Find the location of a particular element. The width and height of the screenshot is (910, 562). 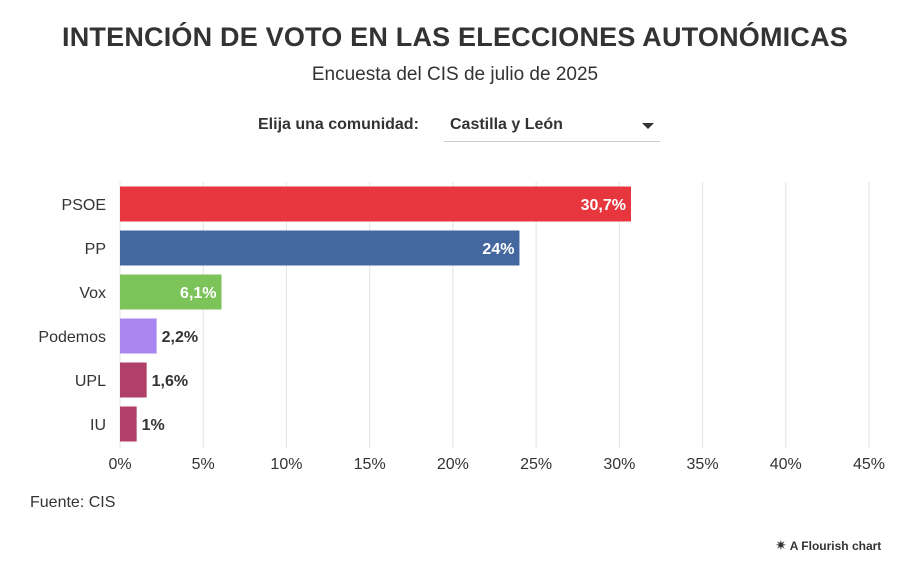

category-label: UPL is located at coordinates (90, 381).